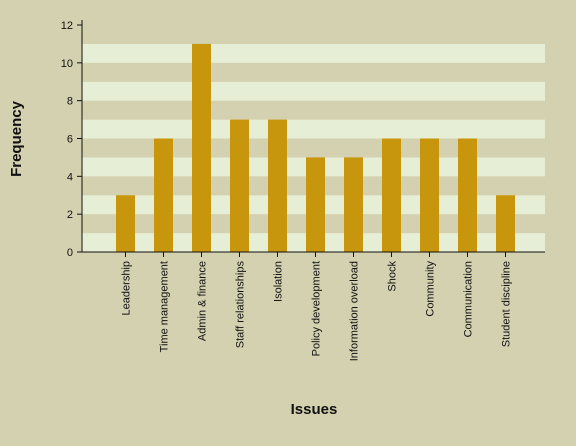  What do you see at coordinates (279, 281) in the screenshot?
I see `x-tick-label: Isolation` at bounding box center [279, 281].